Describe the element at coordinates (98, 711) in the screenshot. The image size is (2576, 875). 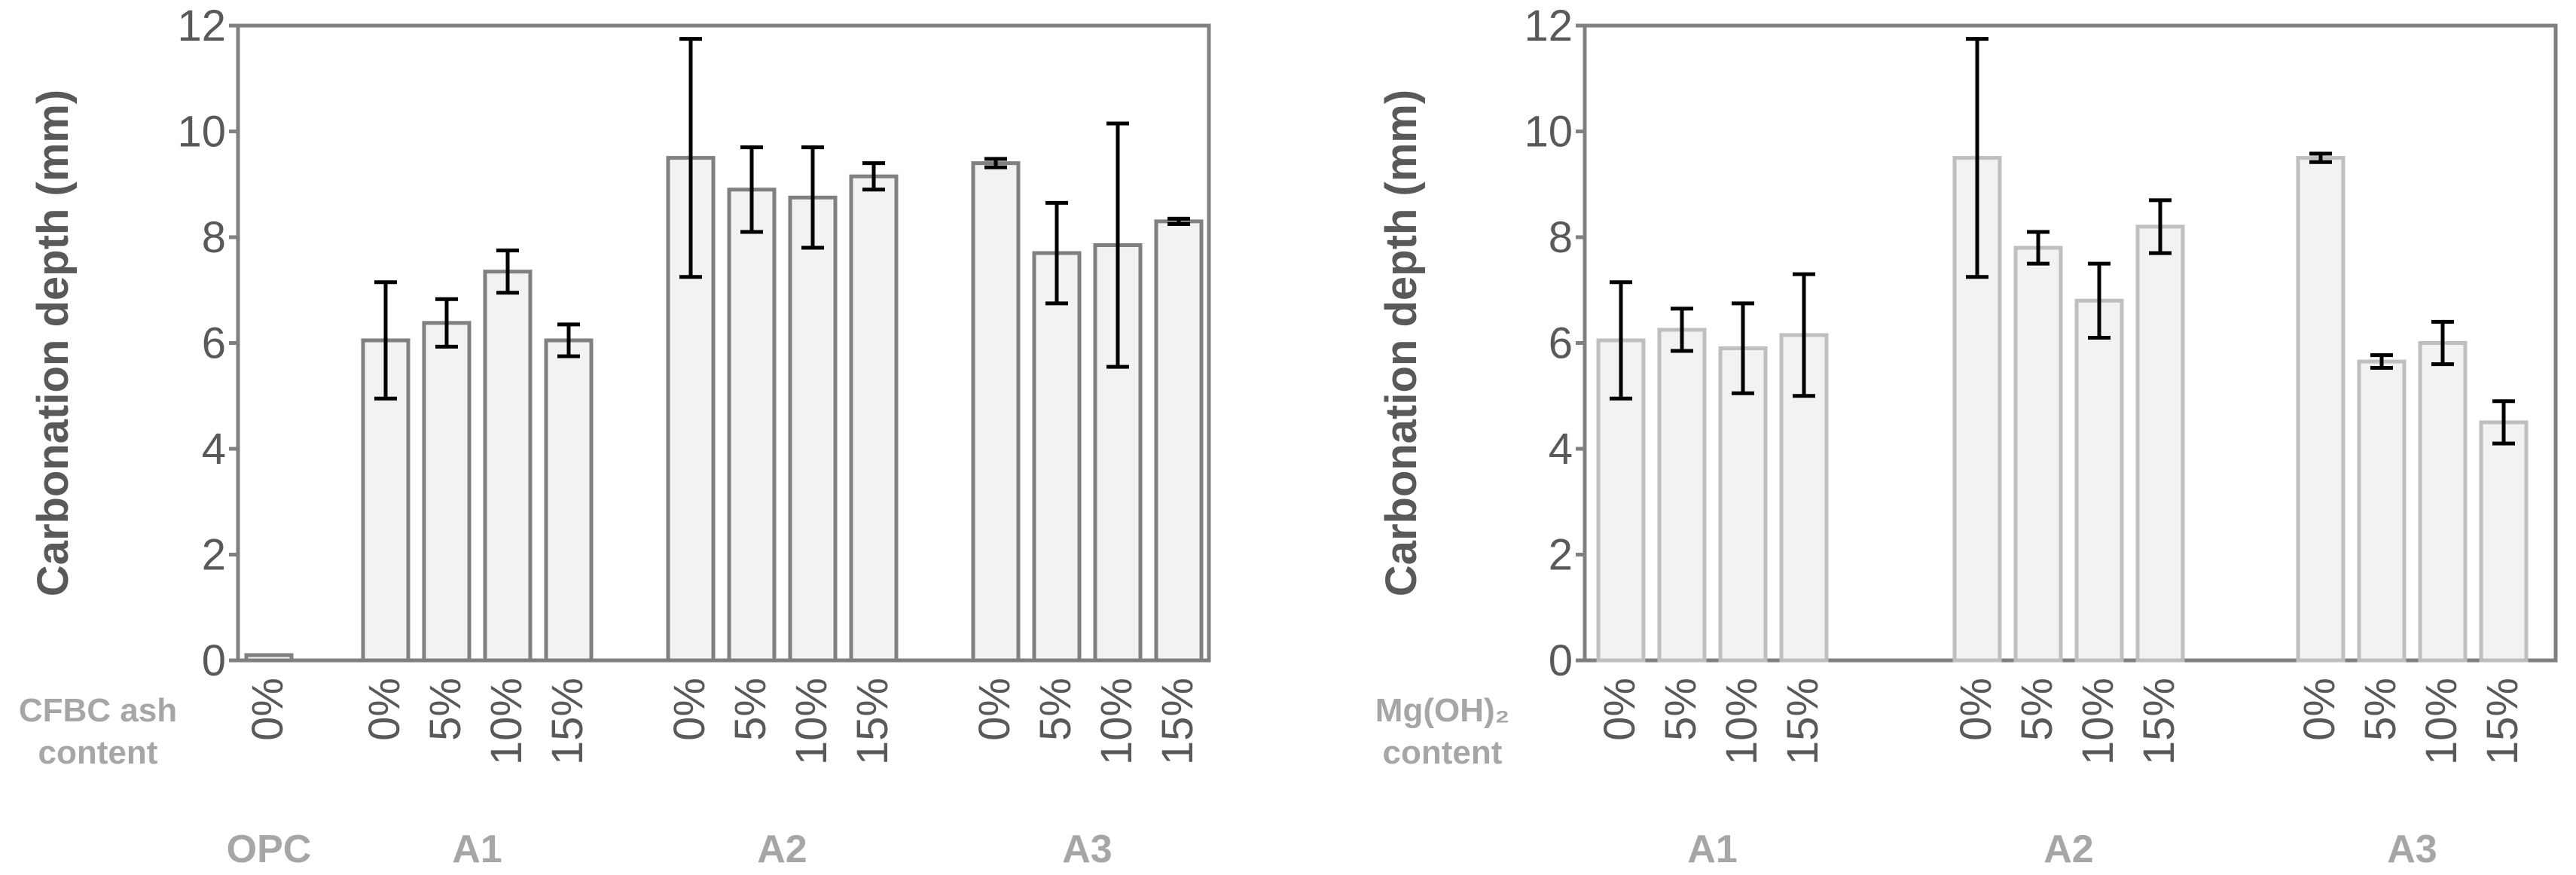
I see `x-axis-content-label: CFBC ash` at that location.